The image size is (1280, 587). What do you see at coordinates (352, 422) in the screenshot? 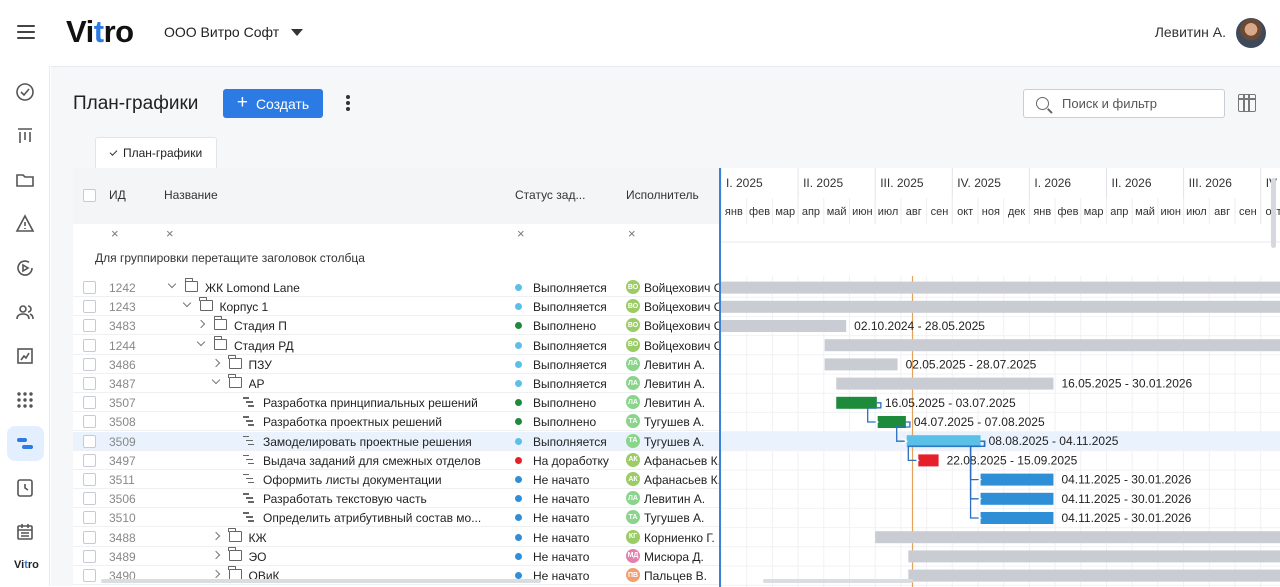
I see `row-name: Разработка проектных решений` at bounding box center [352, 422].